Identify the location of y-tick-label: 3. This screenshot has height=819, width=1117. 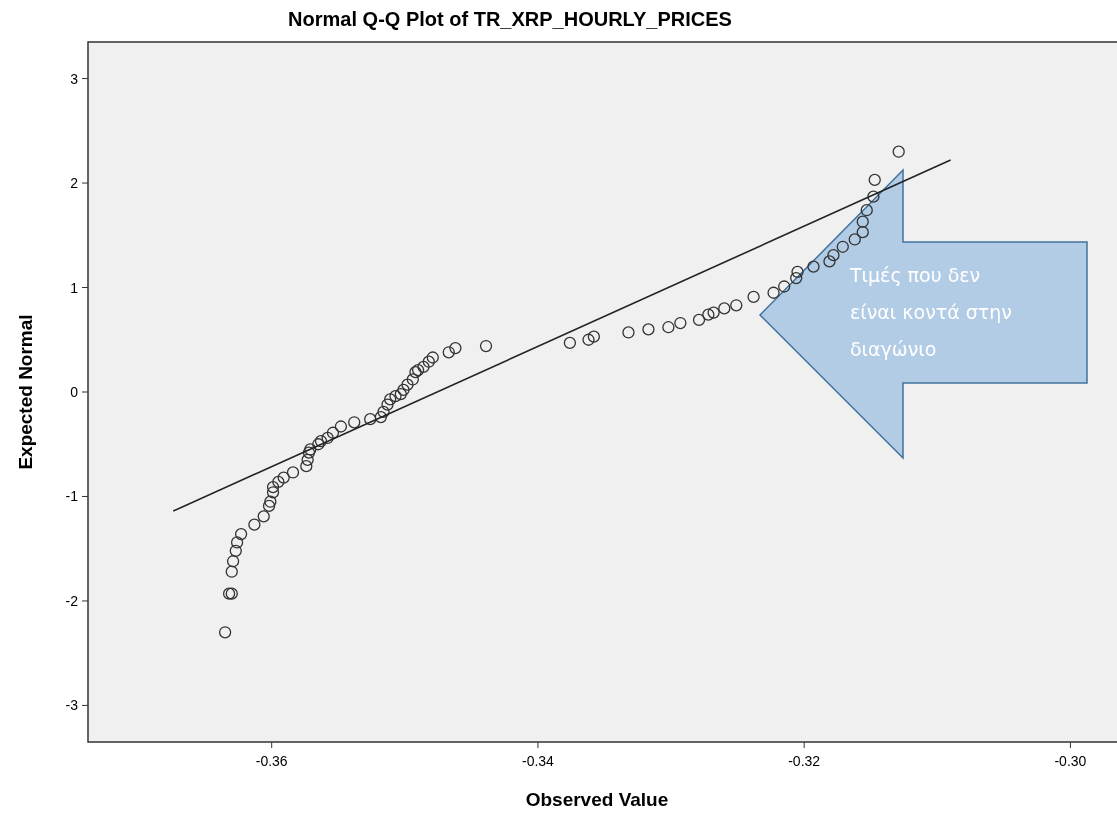
(74, 78).